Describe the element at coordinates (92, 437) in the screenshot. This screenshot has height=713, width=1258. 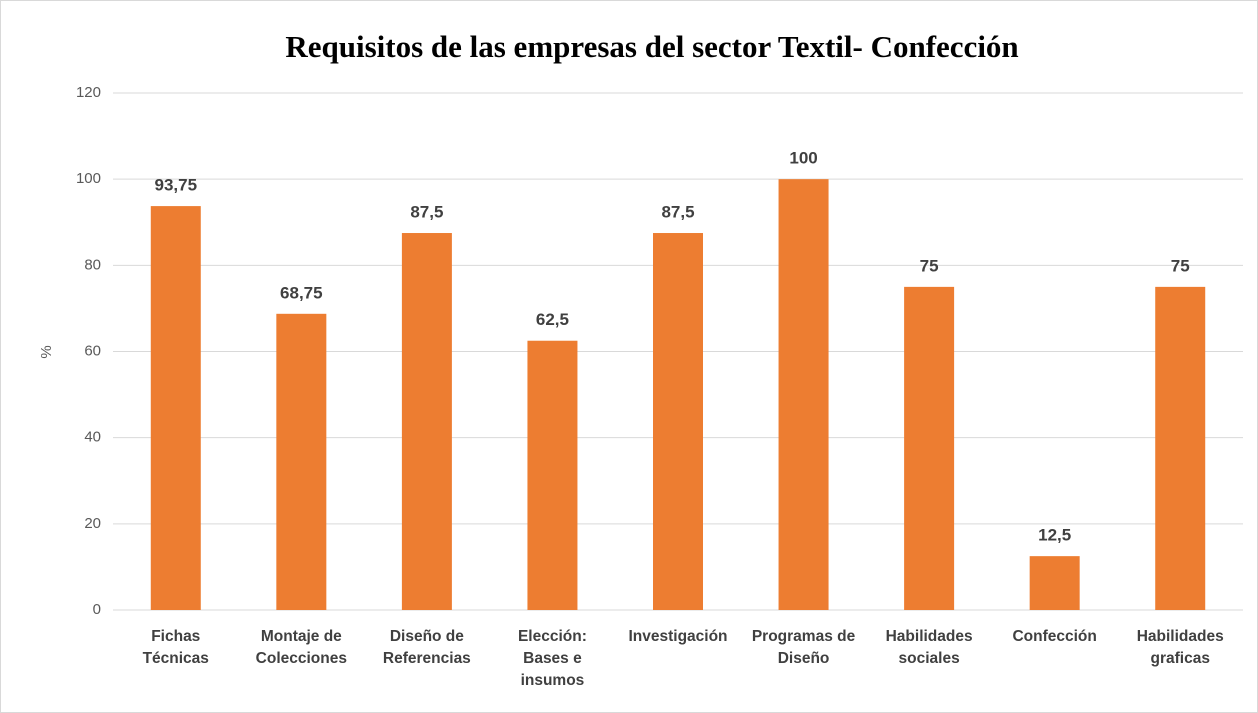
I see `y-tick-label: 40` at that location.